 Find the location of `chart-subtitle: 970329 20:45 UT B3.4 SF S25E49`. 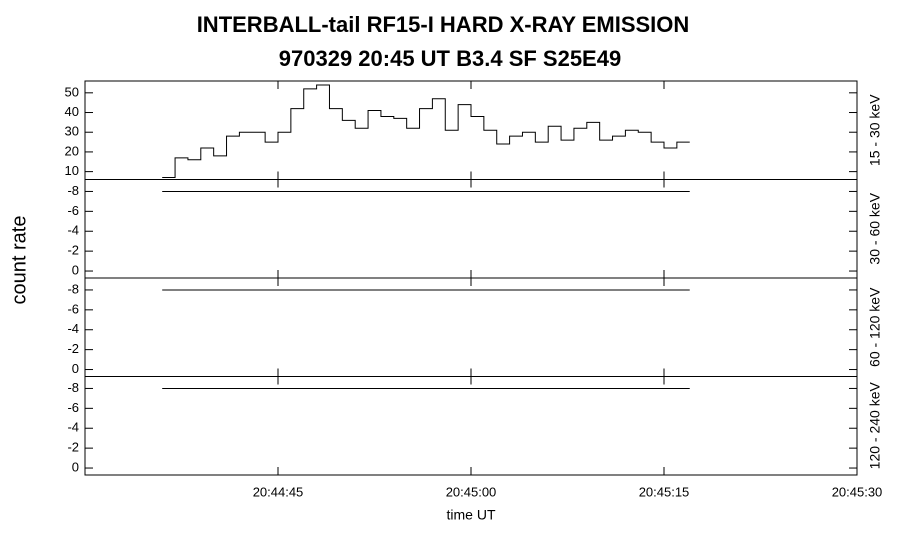

chart-subtitle: 970329 20:45 UT B3.4 SF S25E49 is located at coordinates (450, 58).